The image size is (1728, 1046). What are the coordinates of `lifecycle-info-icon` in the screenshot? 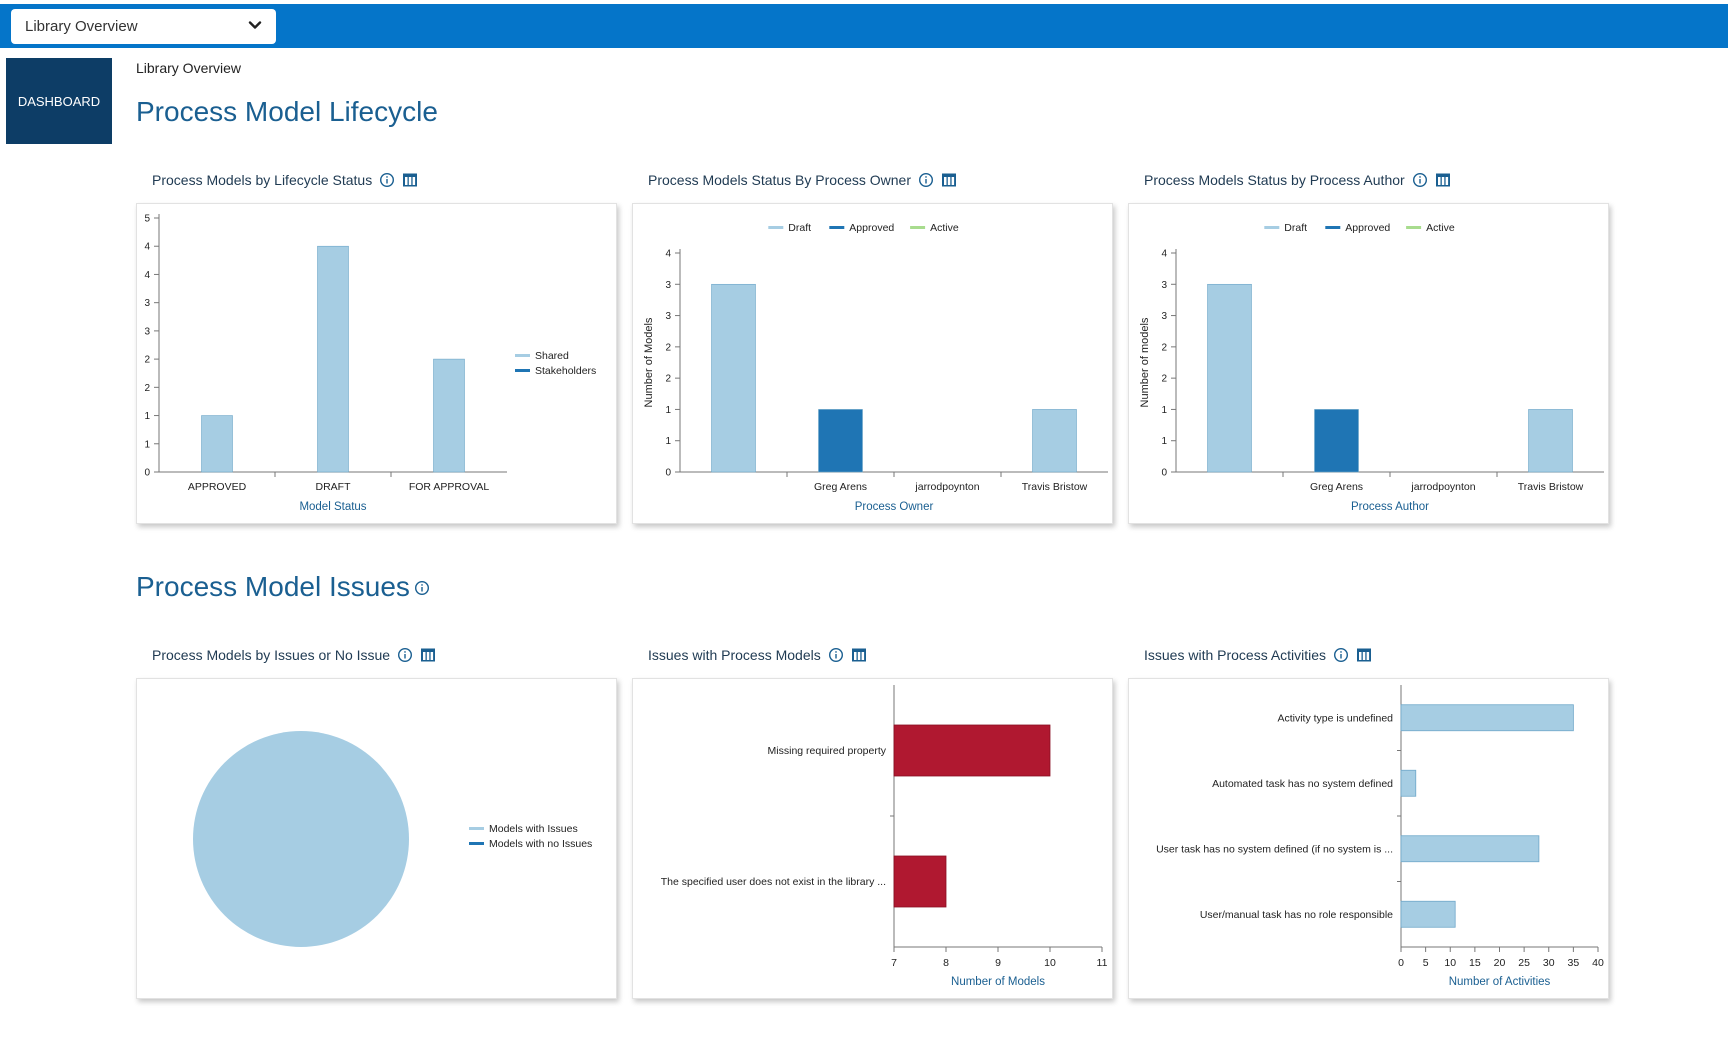 It's located at (387, 180).